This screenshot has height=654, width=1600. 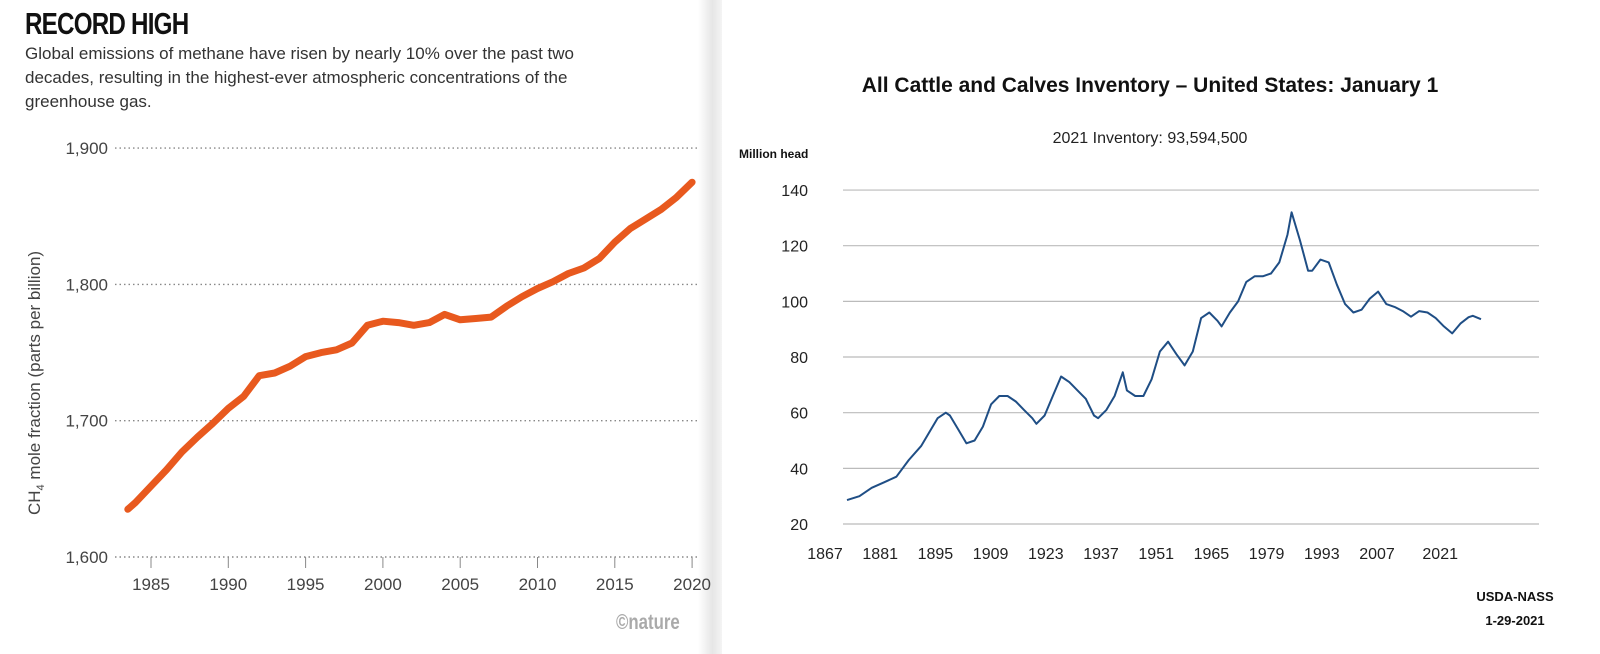 I want to click on y-tick-label: 20, so click(x=799, y=525).